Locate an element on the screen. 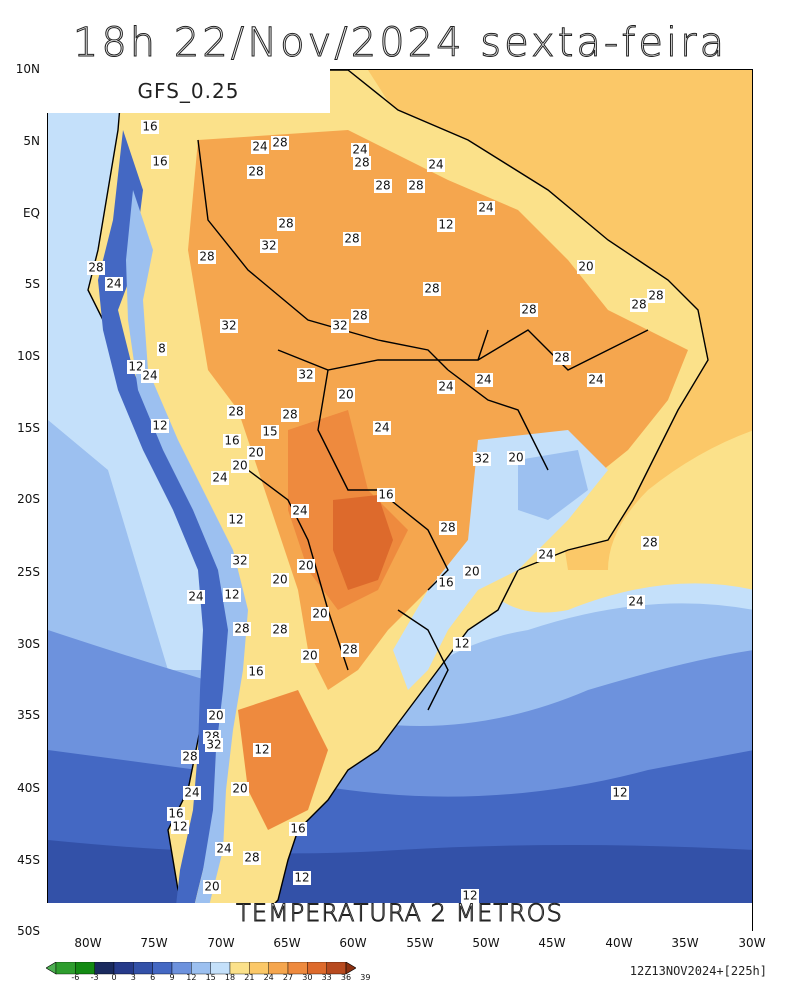 This screenshot has width=800, height=1000. lat-label-5n: 5N is located at coordinates (31, 141).